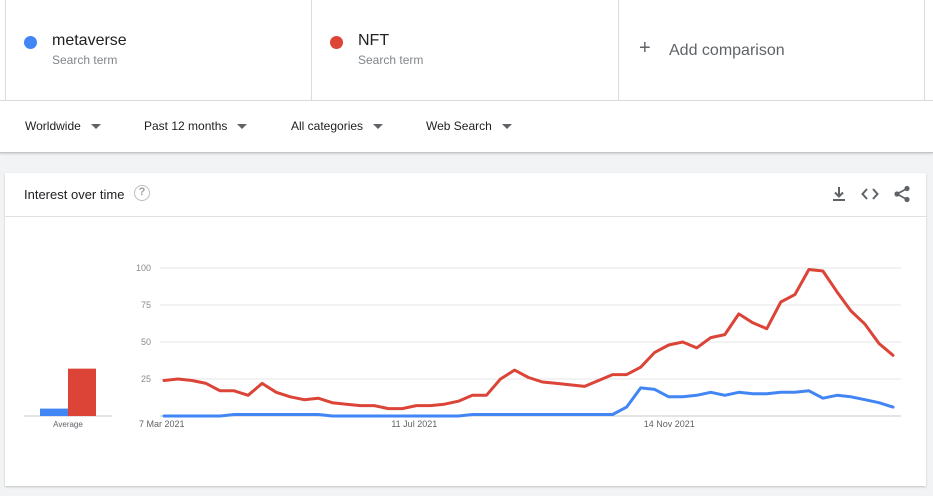  I want to click on embed-code-icon, so click(870, 194).